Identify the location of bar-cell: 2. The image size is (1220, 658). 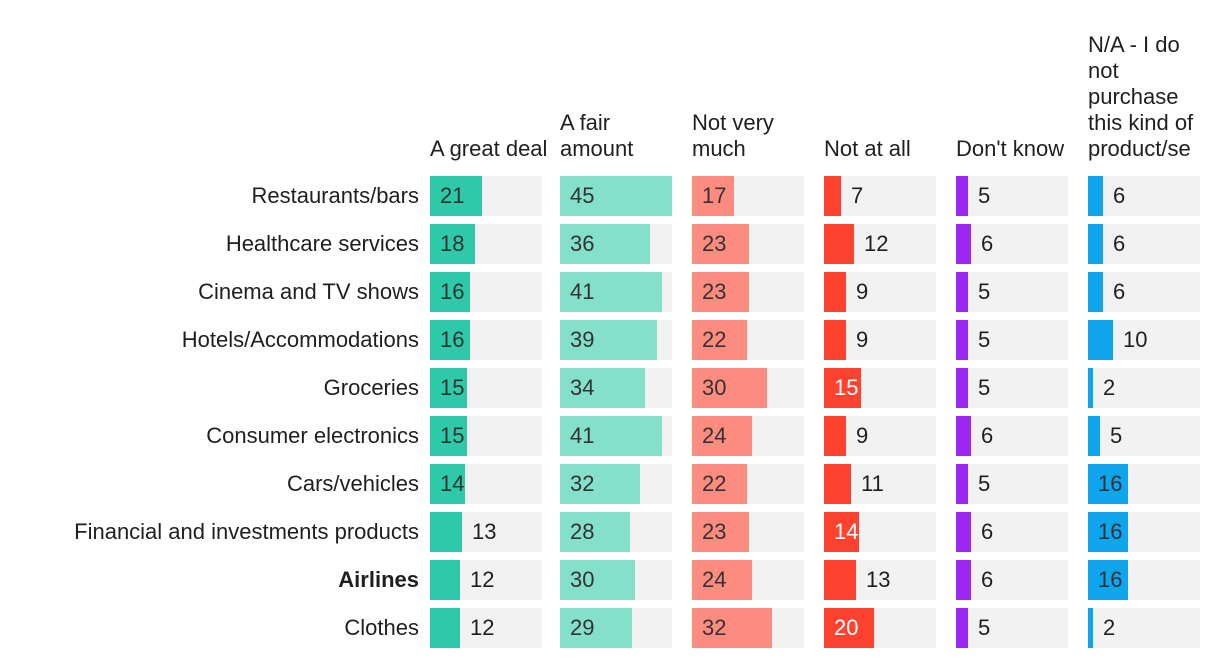
(1144, 628).